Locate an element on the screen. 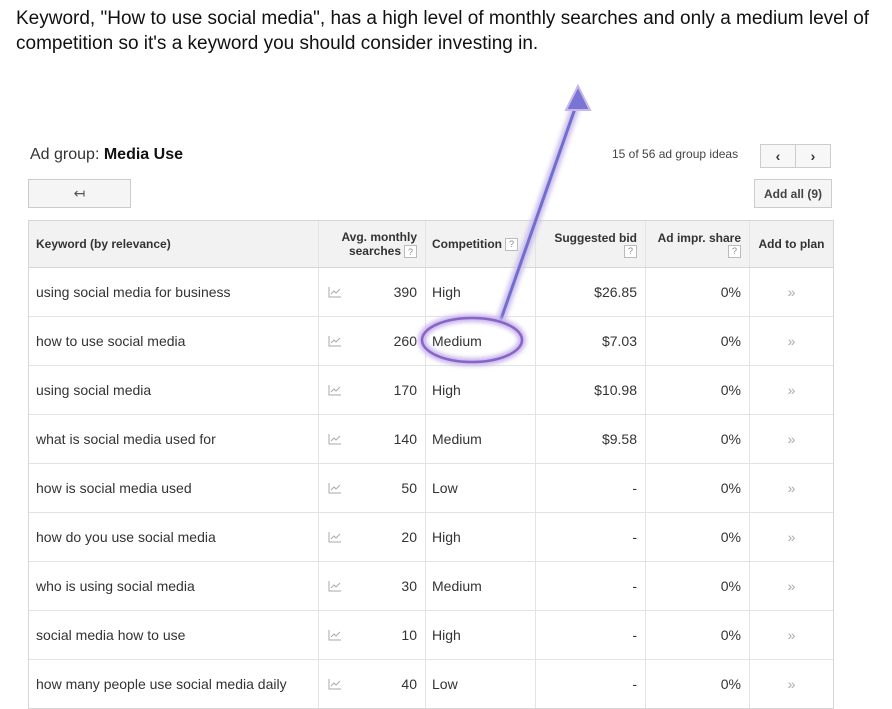  header-suggested-bid: Suggested bid ? is located at coordinates (591, 244).